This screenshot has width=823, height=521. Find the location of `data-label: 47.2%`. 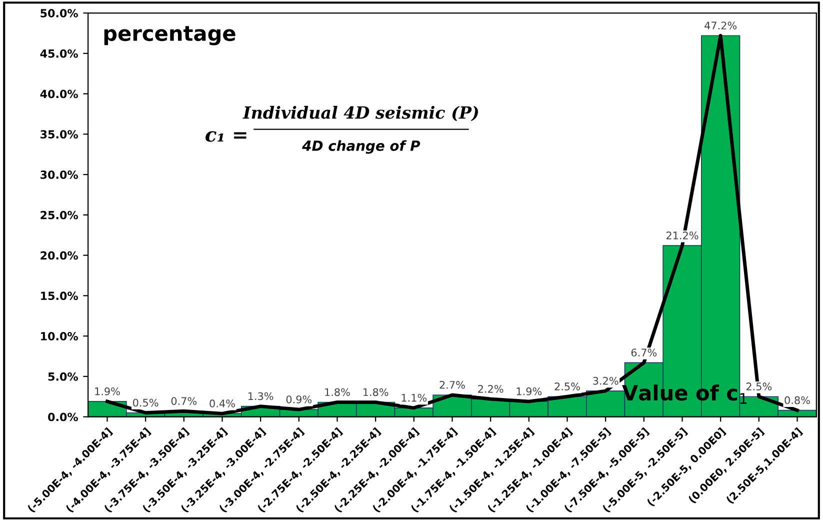

data-label: 47.2% is located at coordinates (720, 26).